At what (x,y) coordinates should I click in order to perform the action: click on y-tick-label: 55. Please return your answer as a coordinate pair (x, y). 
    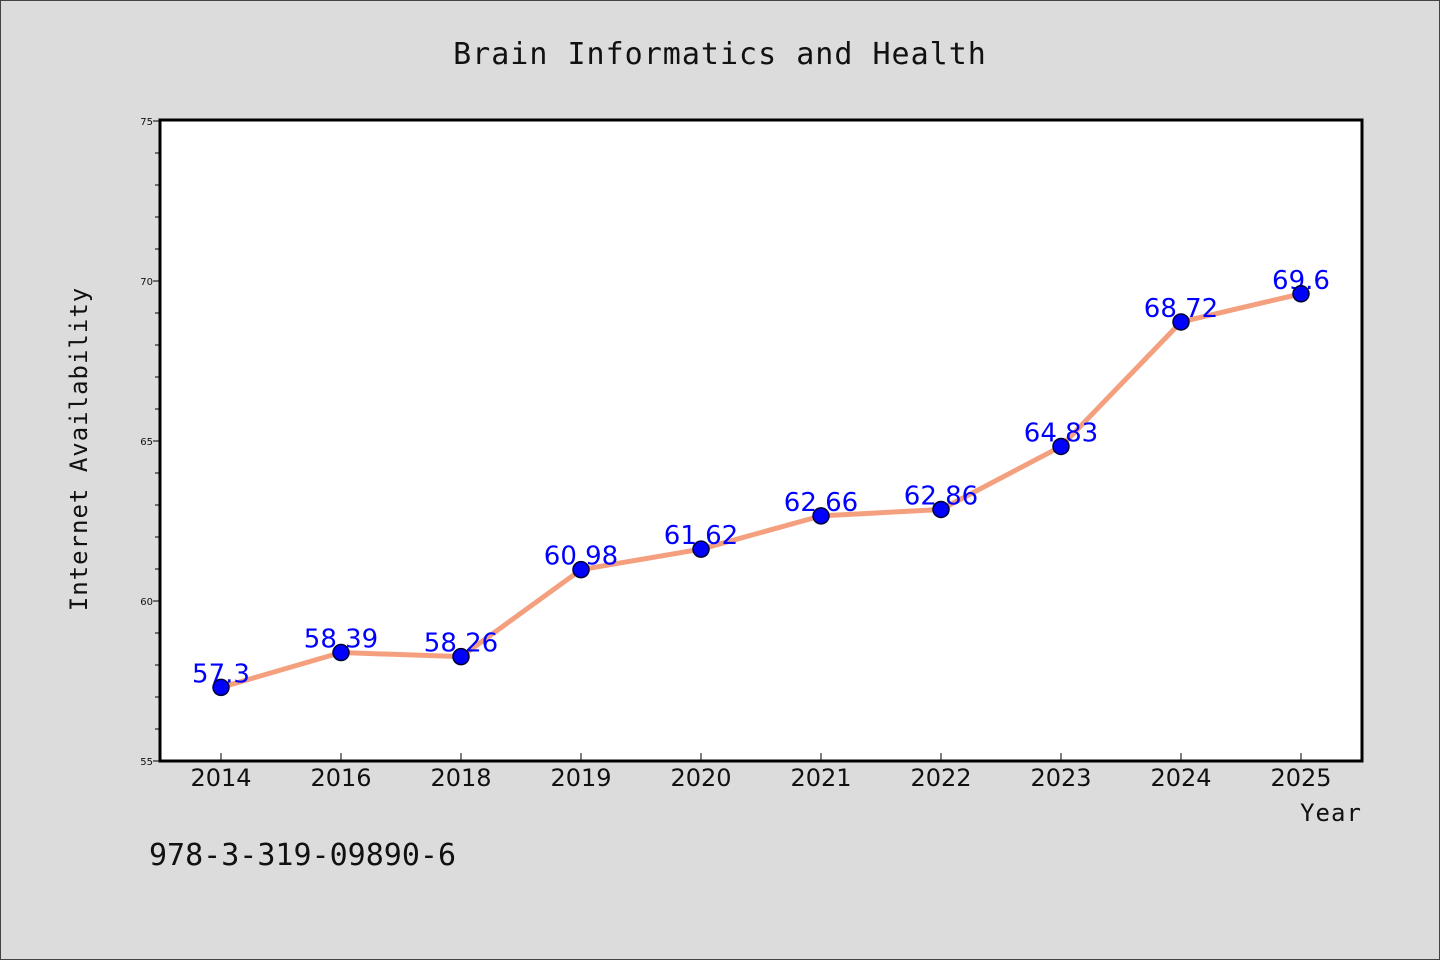
    Looking at the image, I should click on (146, 762).